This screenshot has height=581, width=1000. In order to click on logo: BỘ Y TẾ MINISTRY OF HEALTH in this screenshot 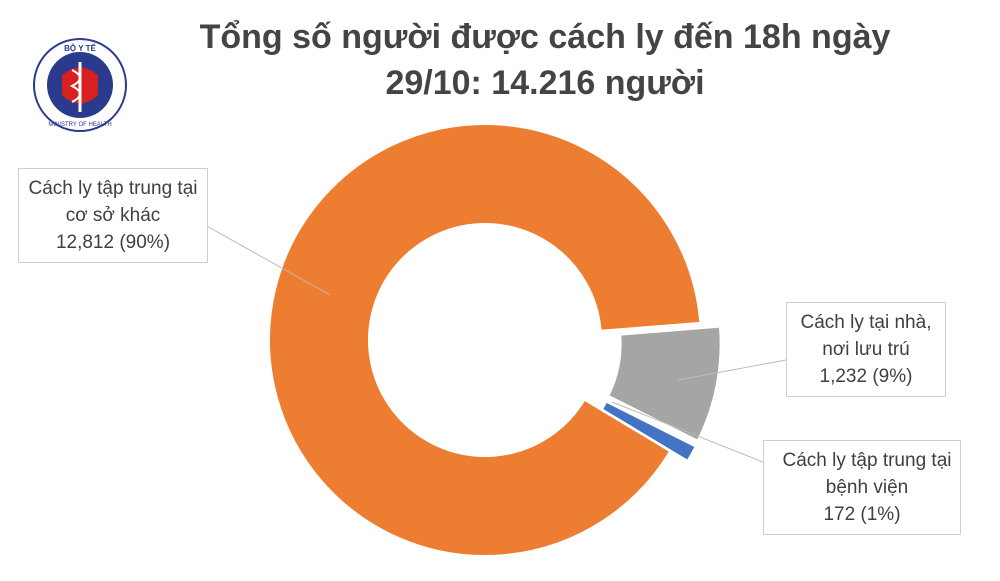, I will do `click(80, 85)`.